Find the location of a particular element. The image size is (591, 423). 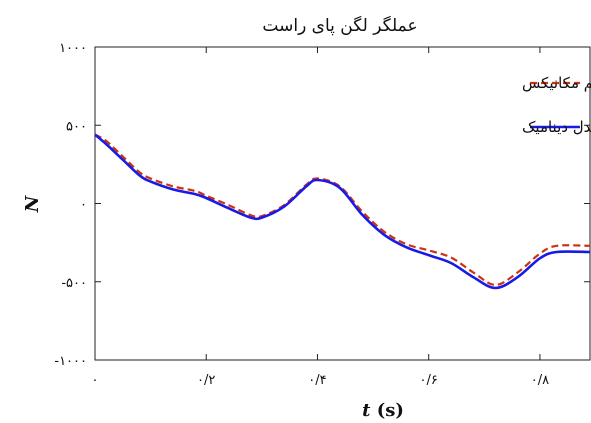

x-tick-label: ۰/۸ is located at coordinates (540, 380).